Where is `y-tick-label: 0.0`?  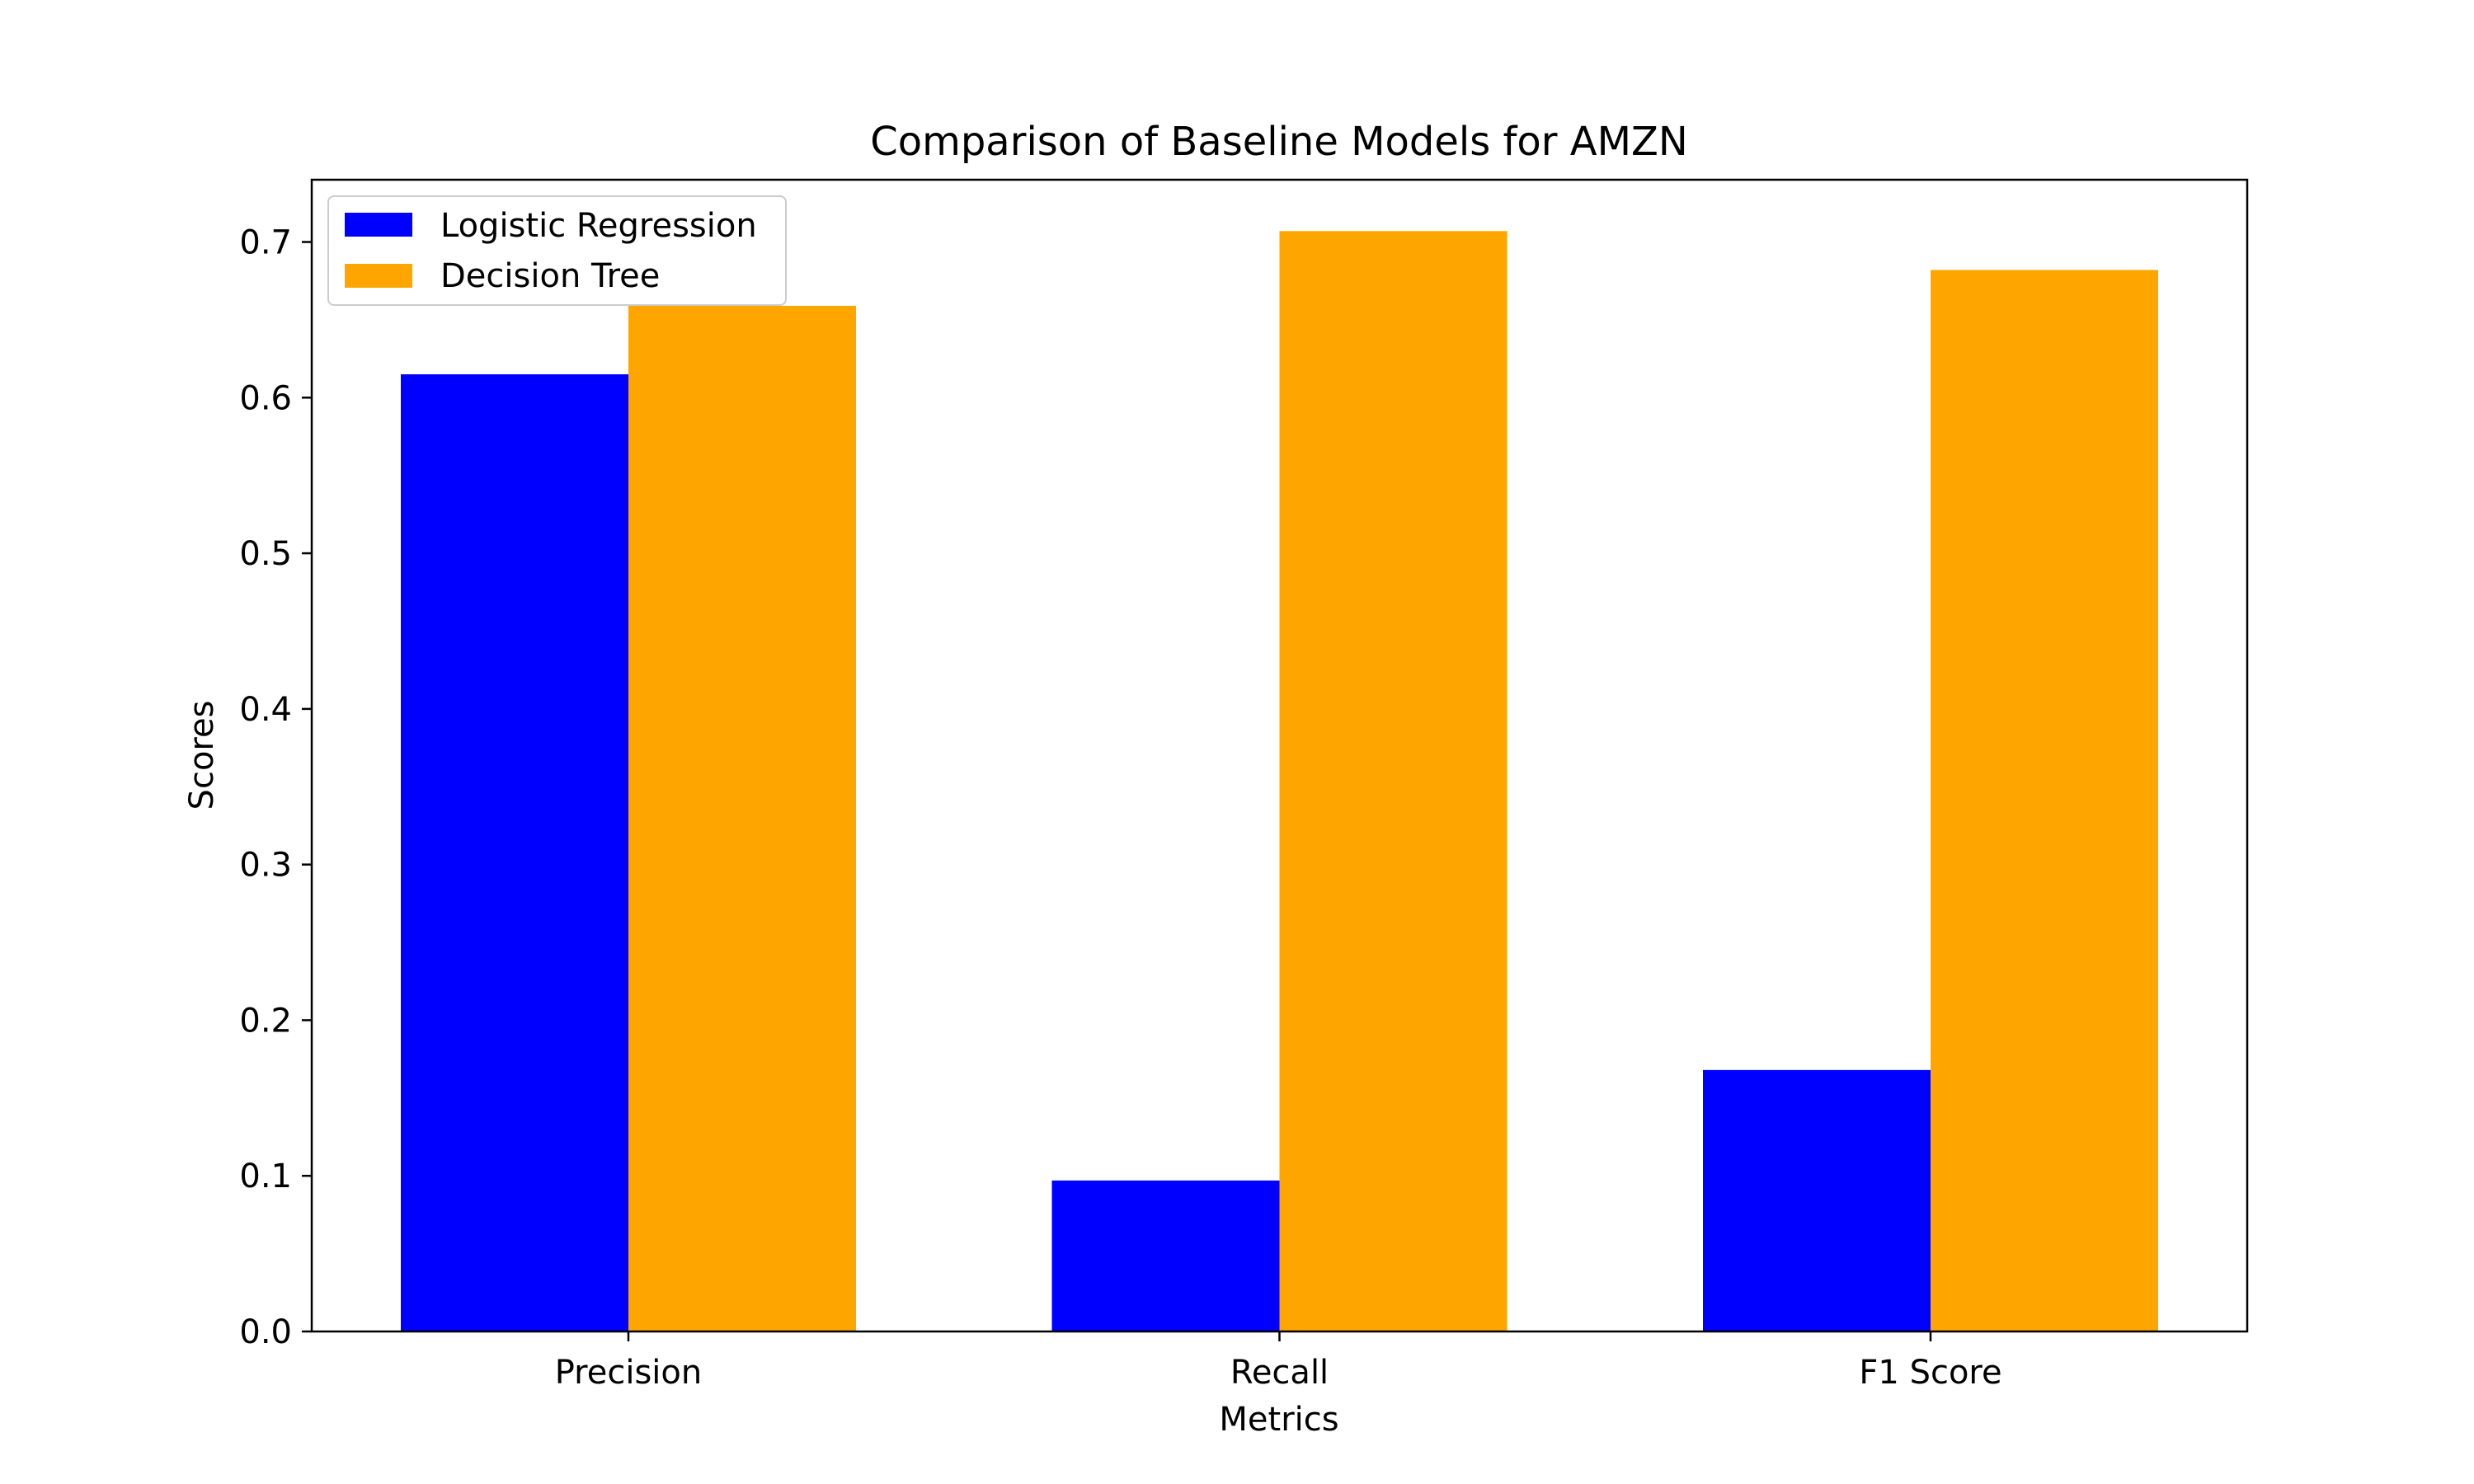 y-tick-label: 0.0 is located at coordinates (265, 1332).